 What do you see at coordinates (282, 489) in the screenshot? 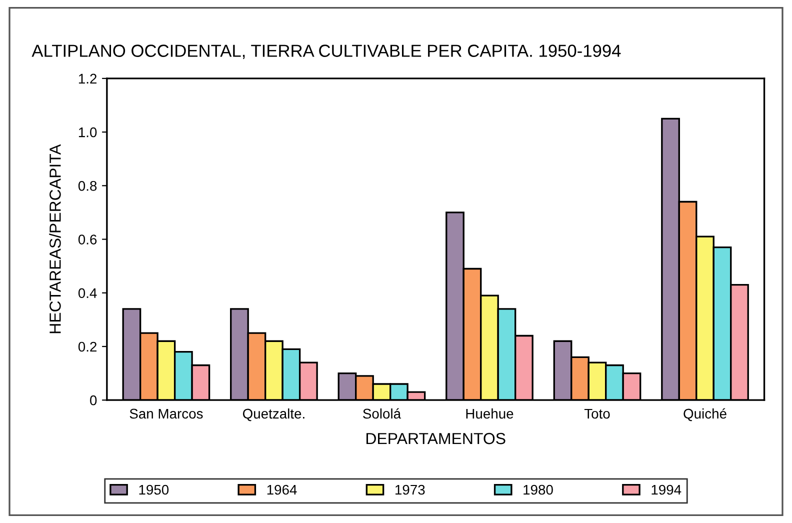
I see `legend-label: 1964` at bounding box center [282, 489].